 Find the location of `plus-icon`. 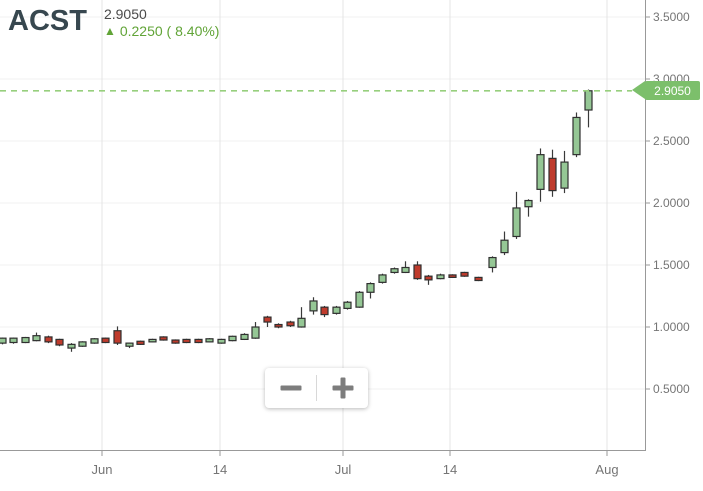

plus-icon is located at coordinates (342, 388).